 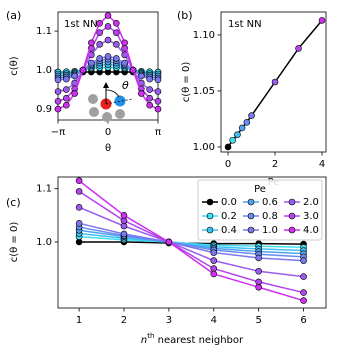 I want to click on x-tick-label: 6, so click(x=303, y=320).